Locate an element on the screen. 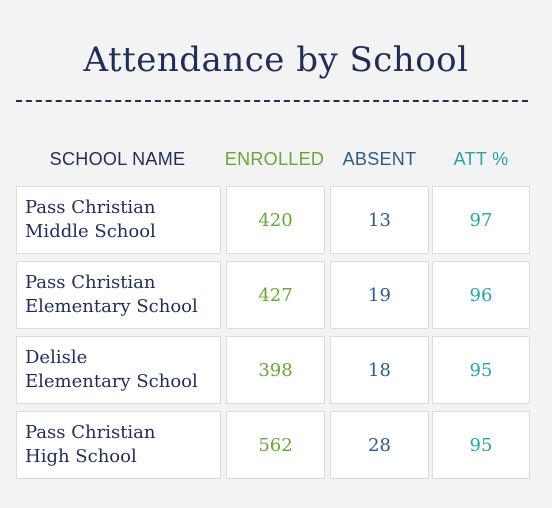 The width and height of the screenshot is (552, 508). dashed-divider is located at coordinates (272, 101).